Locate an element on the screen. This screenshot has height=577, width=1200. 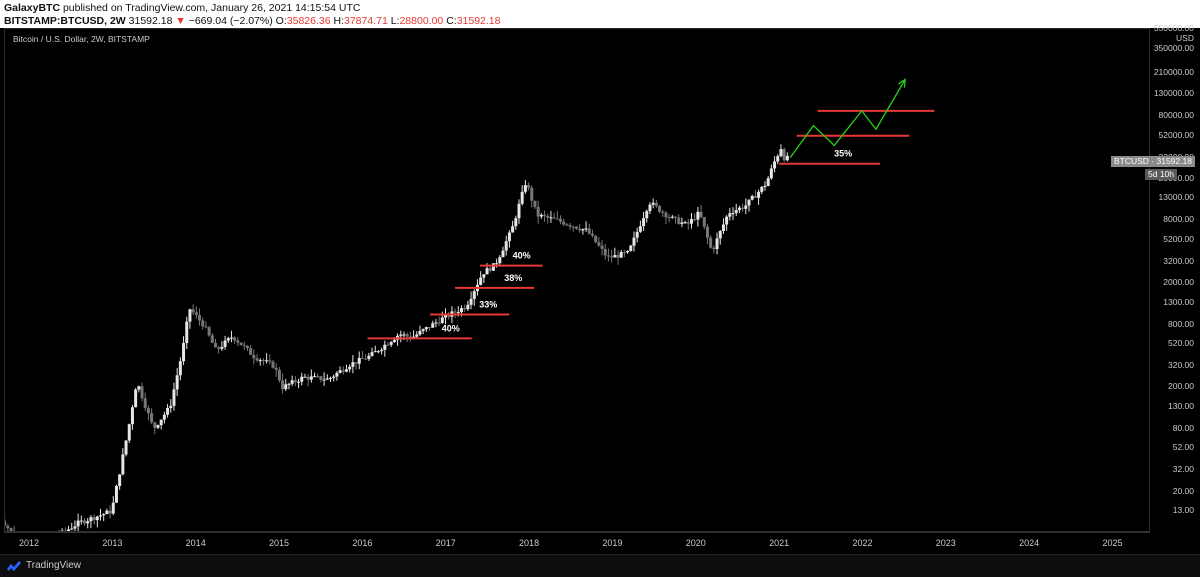
open-value: 35826.36 is located at coordinates (308, 21).